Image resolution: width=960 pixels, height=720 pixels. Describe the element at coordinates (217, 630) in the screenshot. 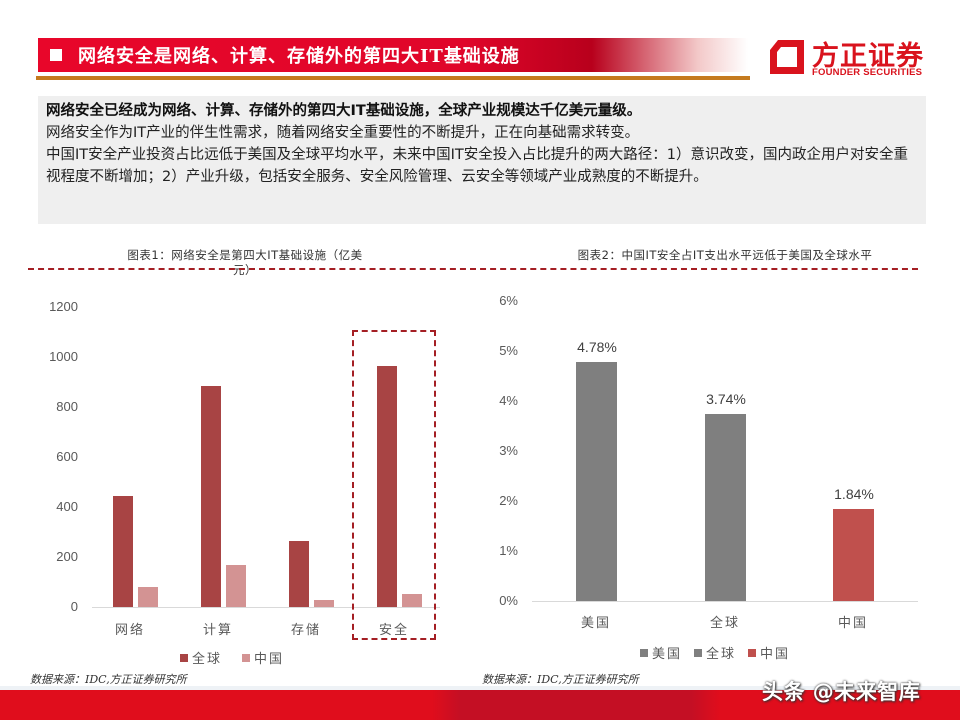

I see `chart1-category: 计算` at that location.